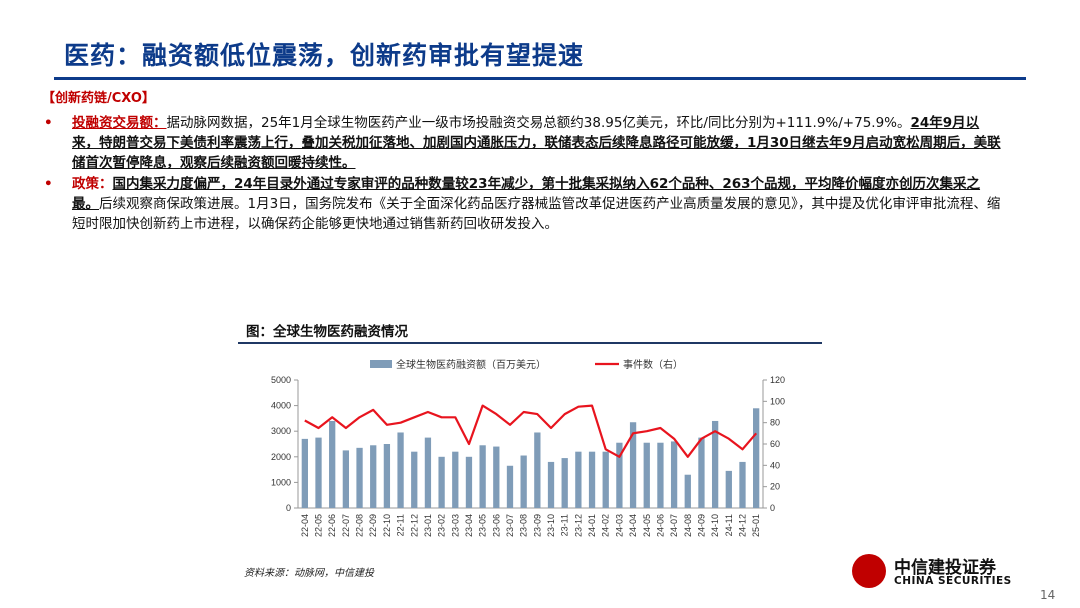 Image resolution: width=1080 pixels, height=608 pixels. Describe the element at coordinates (869, 571) in the screenshot. I see `logo-emblem-icon` at that location.